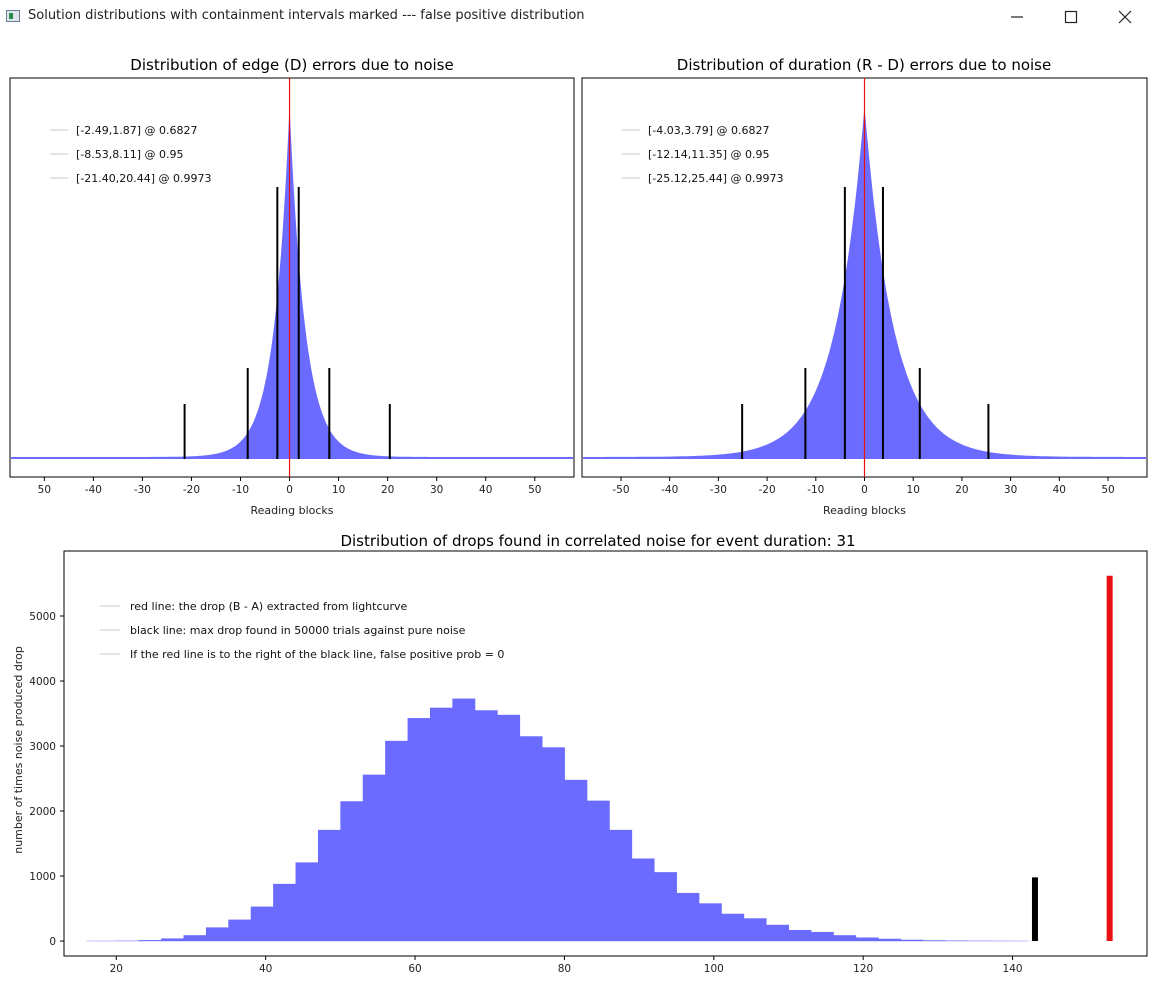 Image resolution: width=1152 pixels, height=982 pixels. What do you see at coordinates (338, 490) in the screenshot?
I see `chart1-xtick-label: 10` at bounding box center [338, 490].